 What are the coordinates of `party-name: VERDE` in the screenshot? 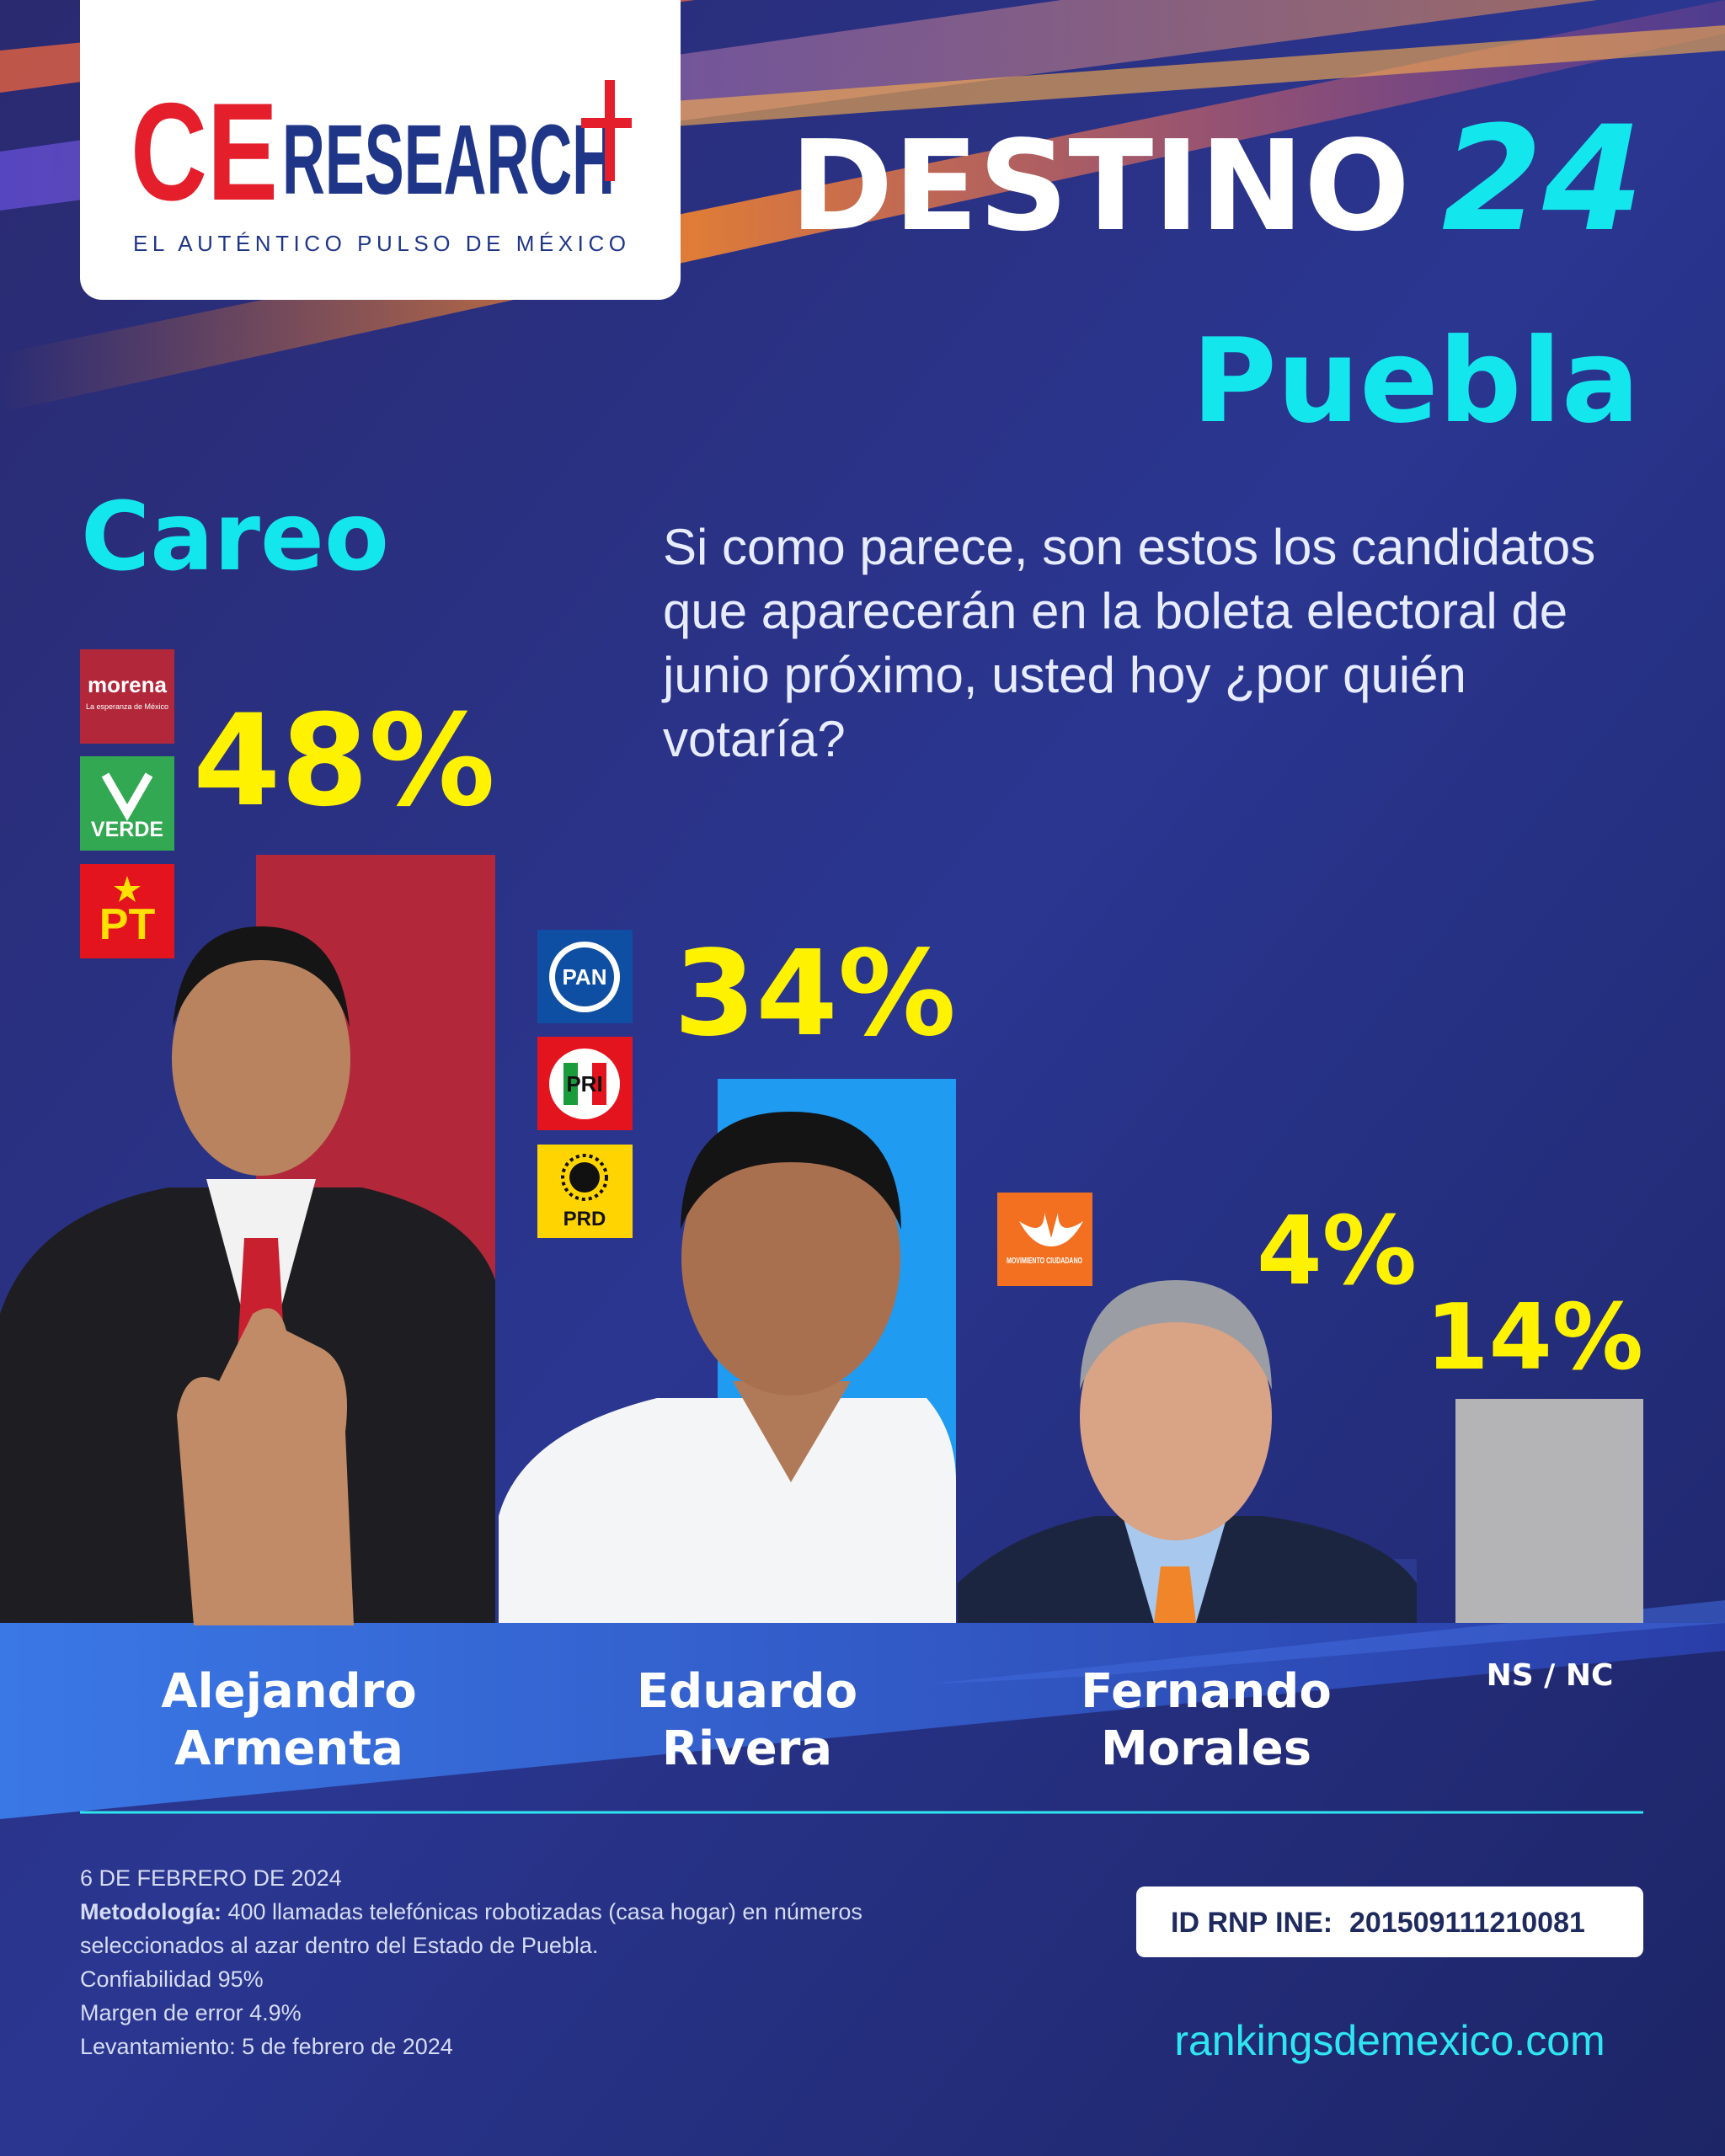 It's located at (127, 829).